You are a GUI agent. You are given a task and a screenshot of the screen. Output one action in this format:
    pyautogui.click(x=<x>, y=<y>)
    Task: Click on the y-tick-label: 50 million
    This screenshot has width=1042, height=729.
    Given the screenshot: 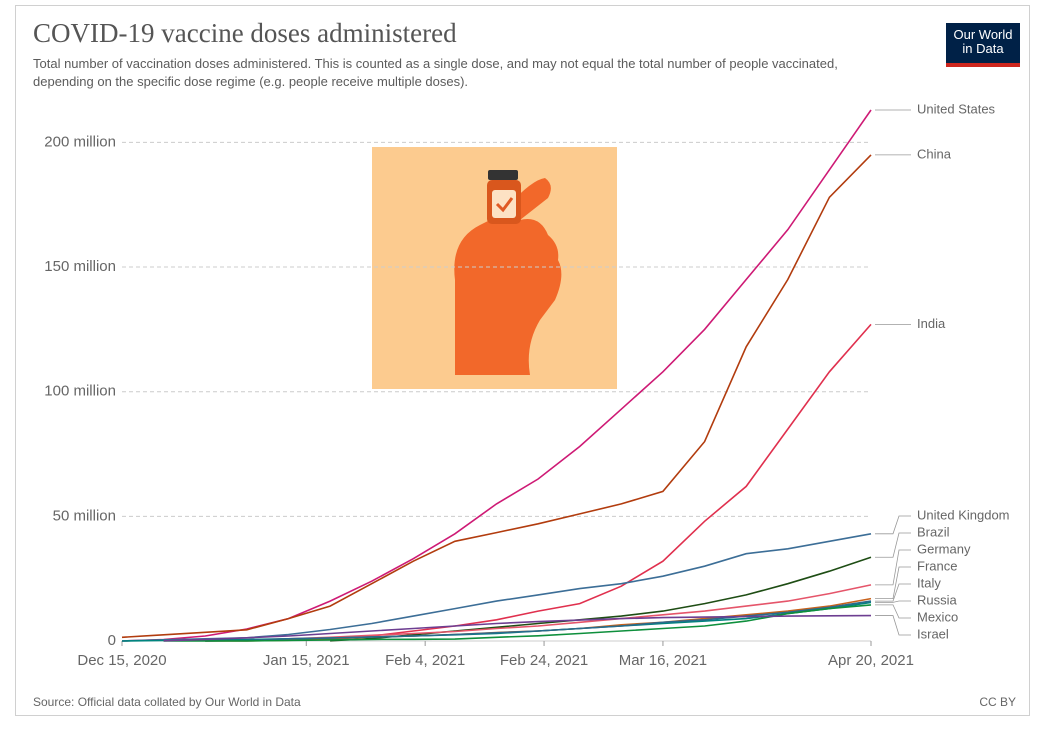 What is the action you would take?
    pyautogui.click(x=84, y=515)
    